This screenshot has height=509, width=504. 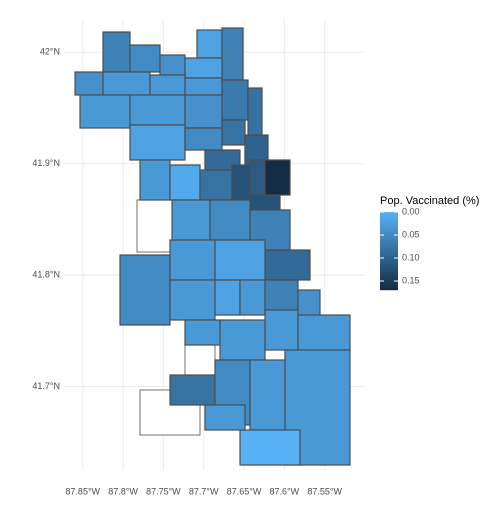 What do you see at coordinates (123, 491) in the screenshot?
I see `x-tick-label: 87.8°W` at bounding box center [123, 491].